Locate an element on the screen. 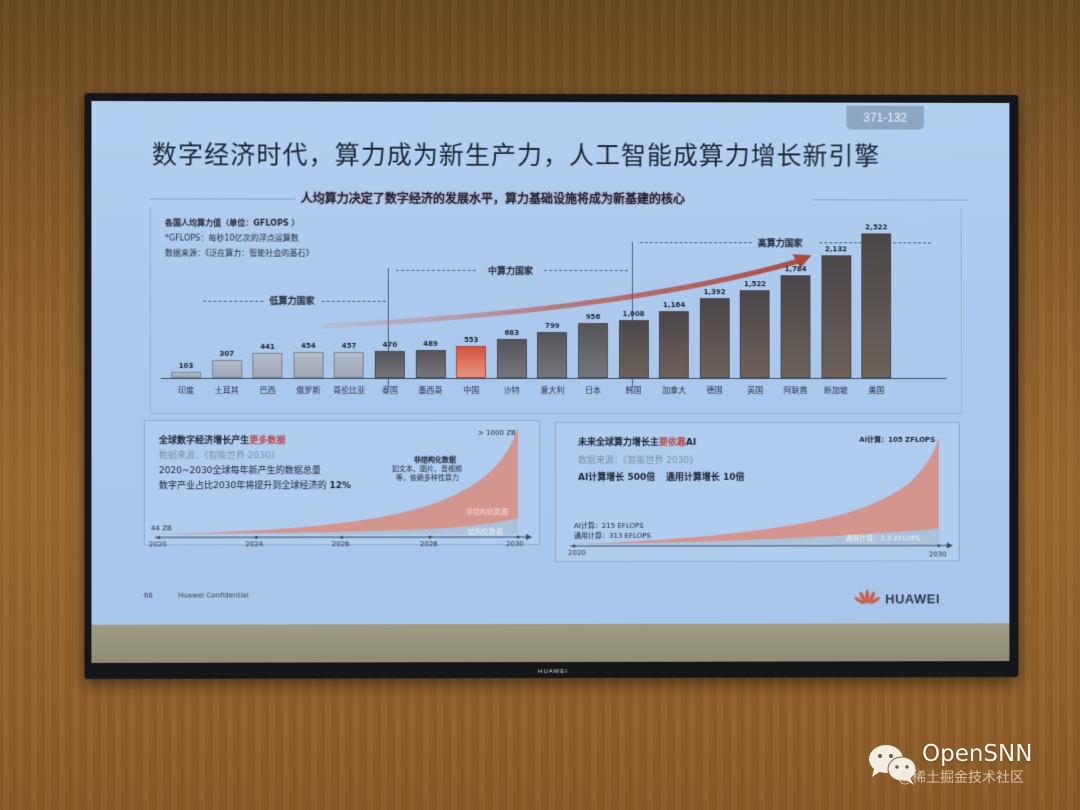 The image size is (1080, 810). bar-value-label: 1,008 is located at coordinates (633, 313).